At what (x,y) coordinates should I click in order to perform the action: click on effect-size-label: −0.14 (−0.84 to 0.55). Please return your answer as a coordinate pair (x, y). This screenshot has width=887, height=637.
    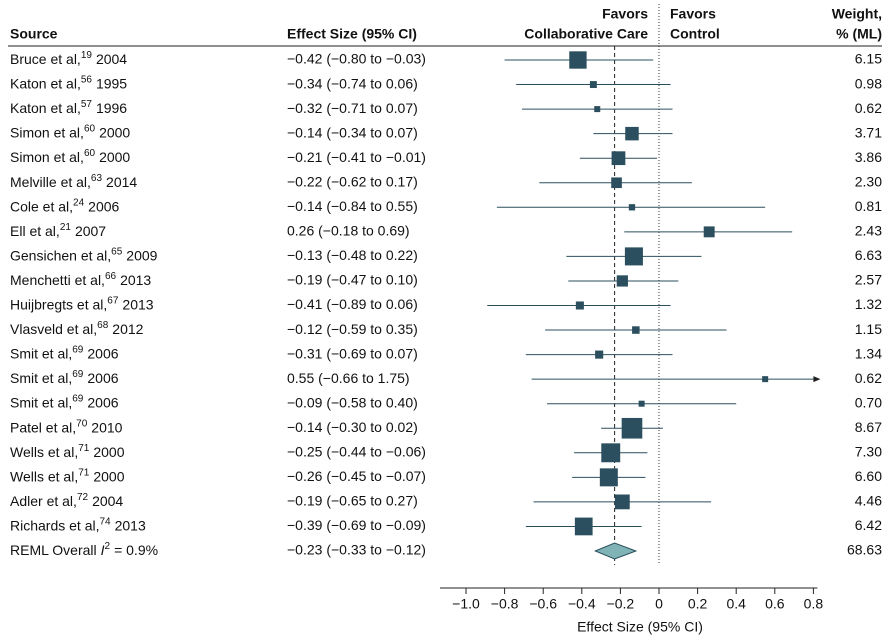
    Looking at the image, I should click on (352, 206).